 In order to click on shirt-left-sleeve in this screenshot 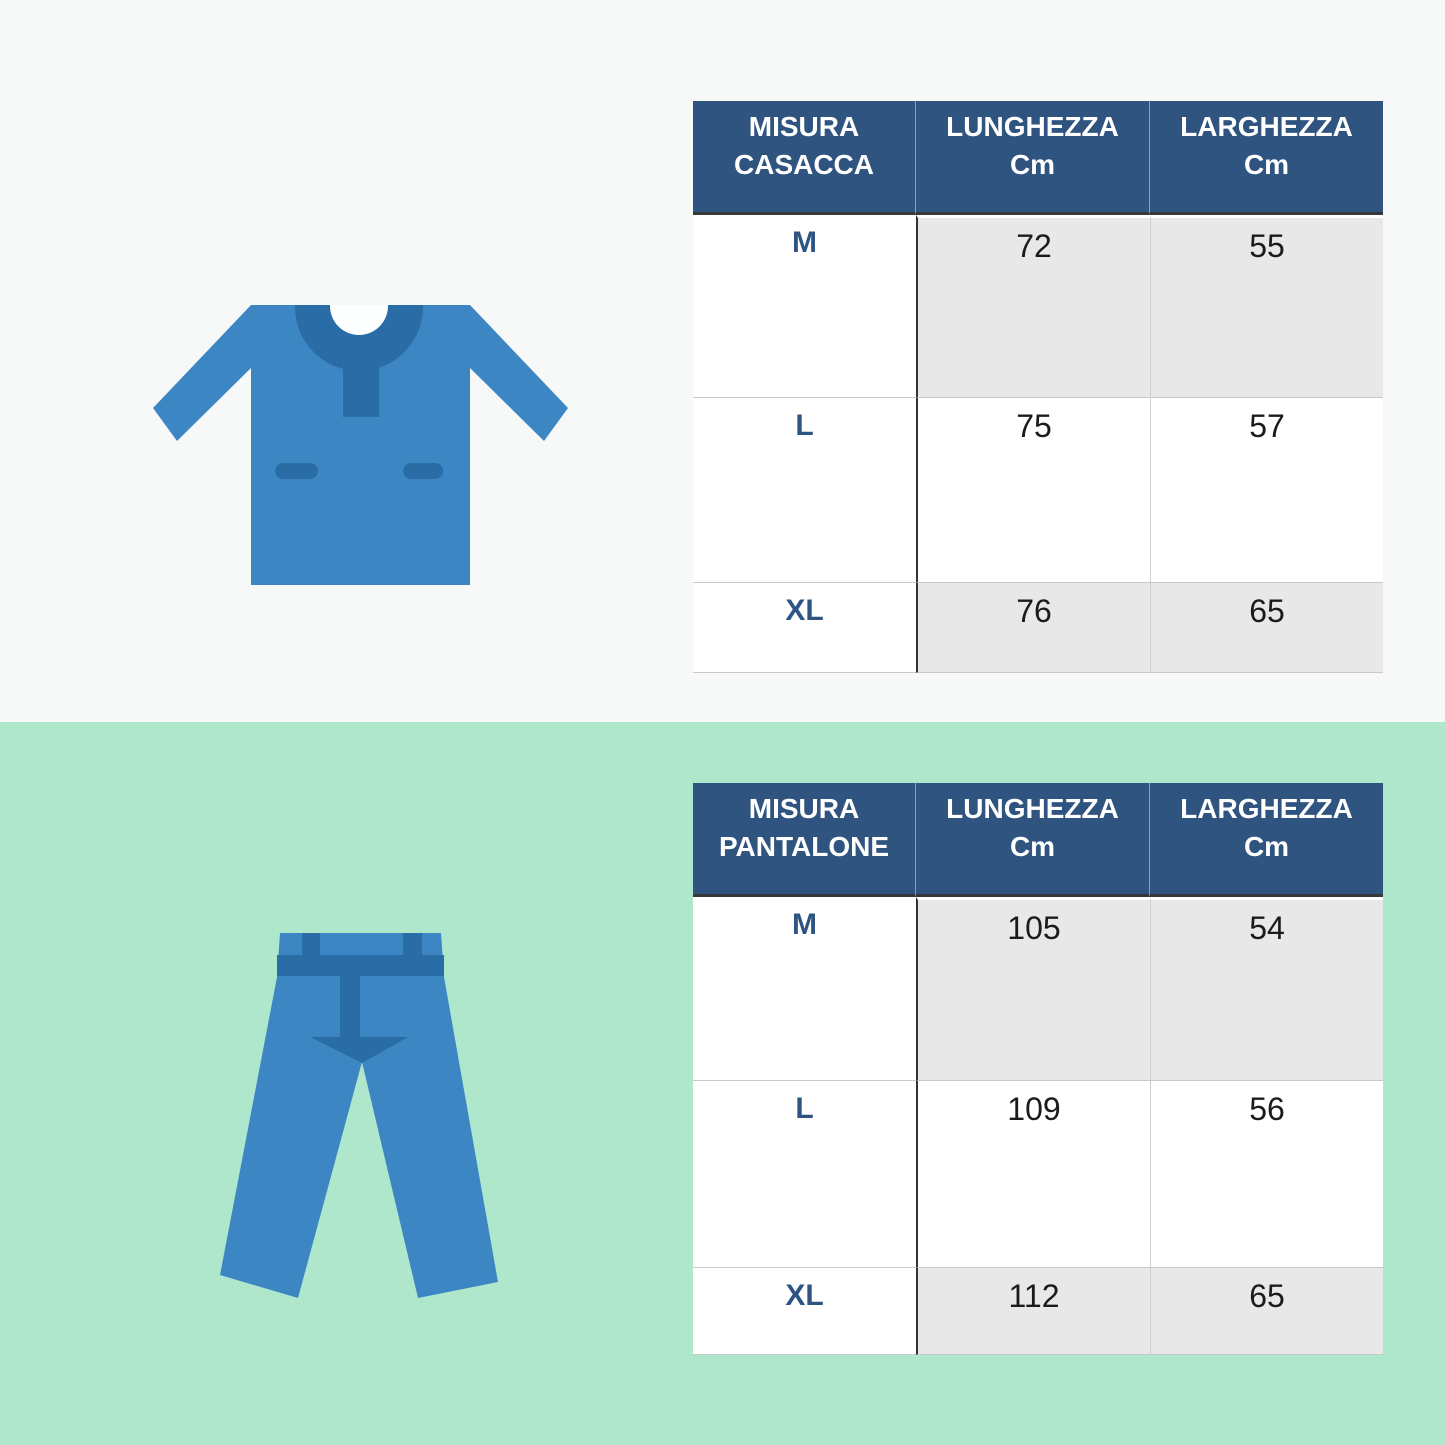, I will do `click(202, 373)`.